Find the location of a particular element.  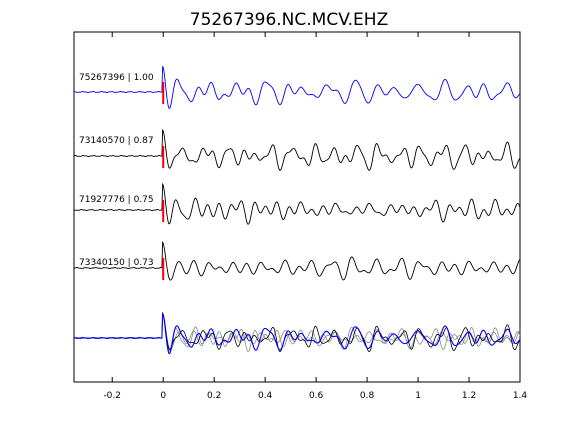

chart-title: 75267396.NC.MCV.EHZ is located at coordinates (289, 20).